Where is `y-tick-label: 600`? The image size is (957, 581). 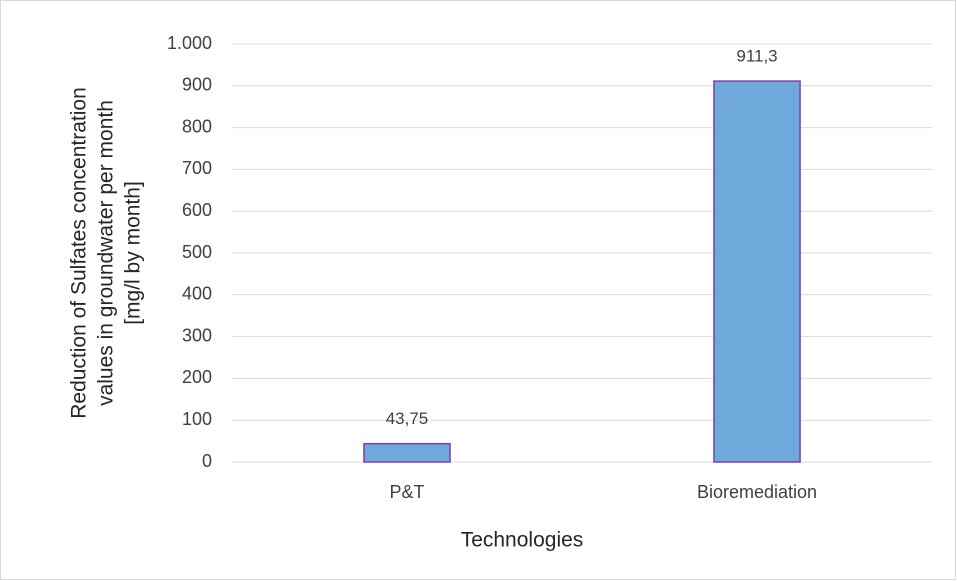 y-tick-label: 600 is located at coordinates (197, 210).